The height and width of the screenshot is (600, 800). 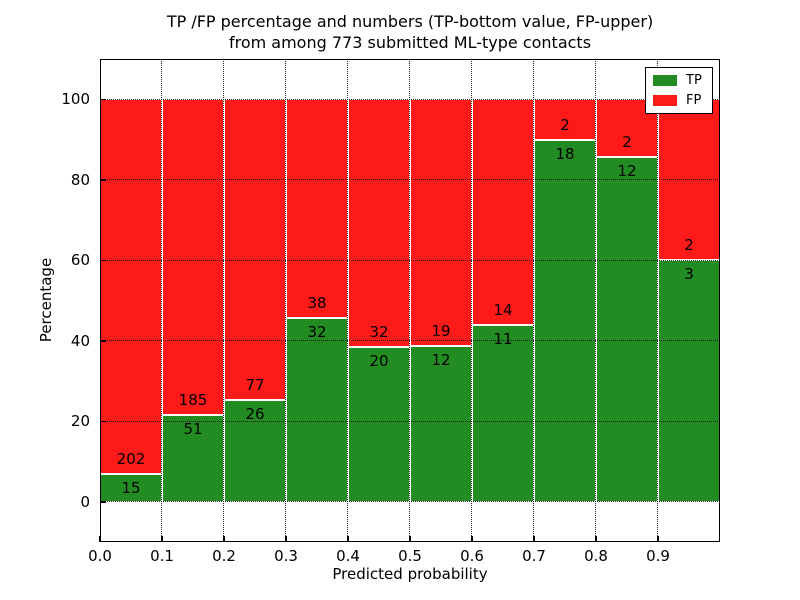 I want to click on tp-count-label: 20, so click(x=379, y=360).